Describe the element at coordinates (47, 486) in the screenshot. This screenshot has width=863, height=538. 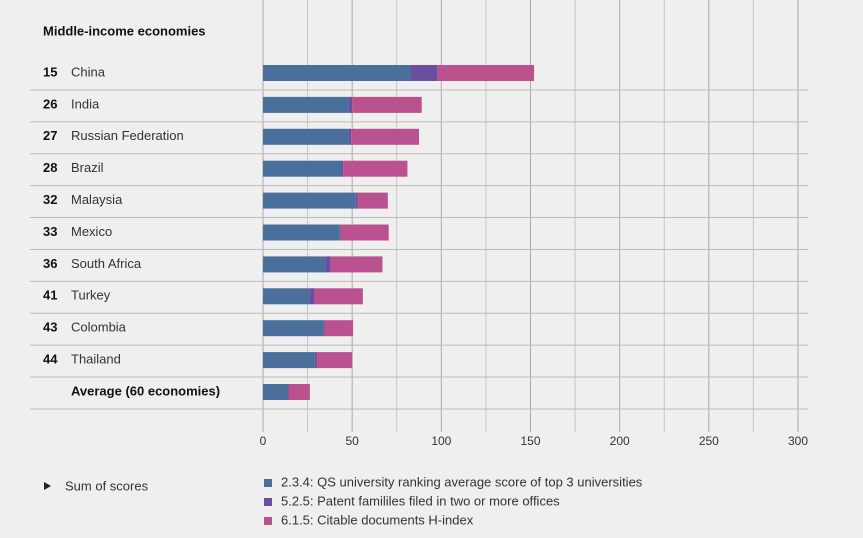
I see `legend-marker` at that location.